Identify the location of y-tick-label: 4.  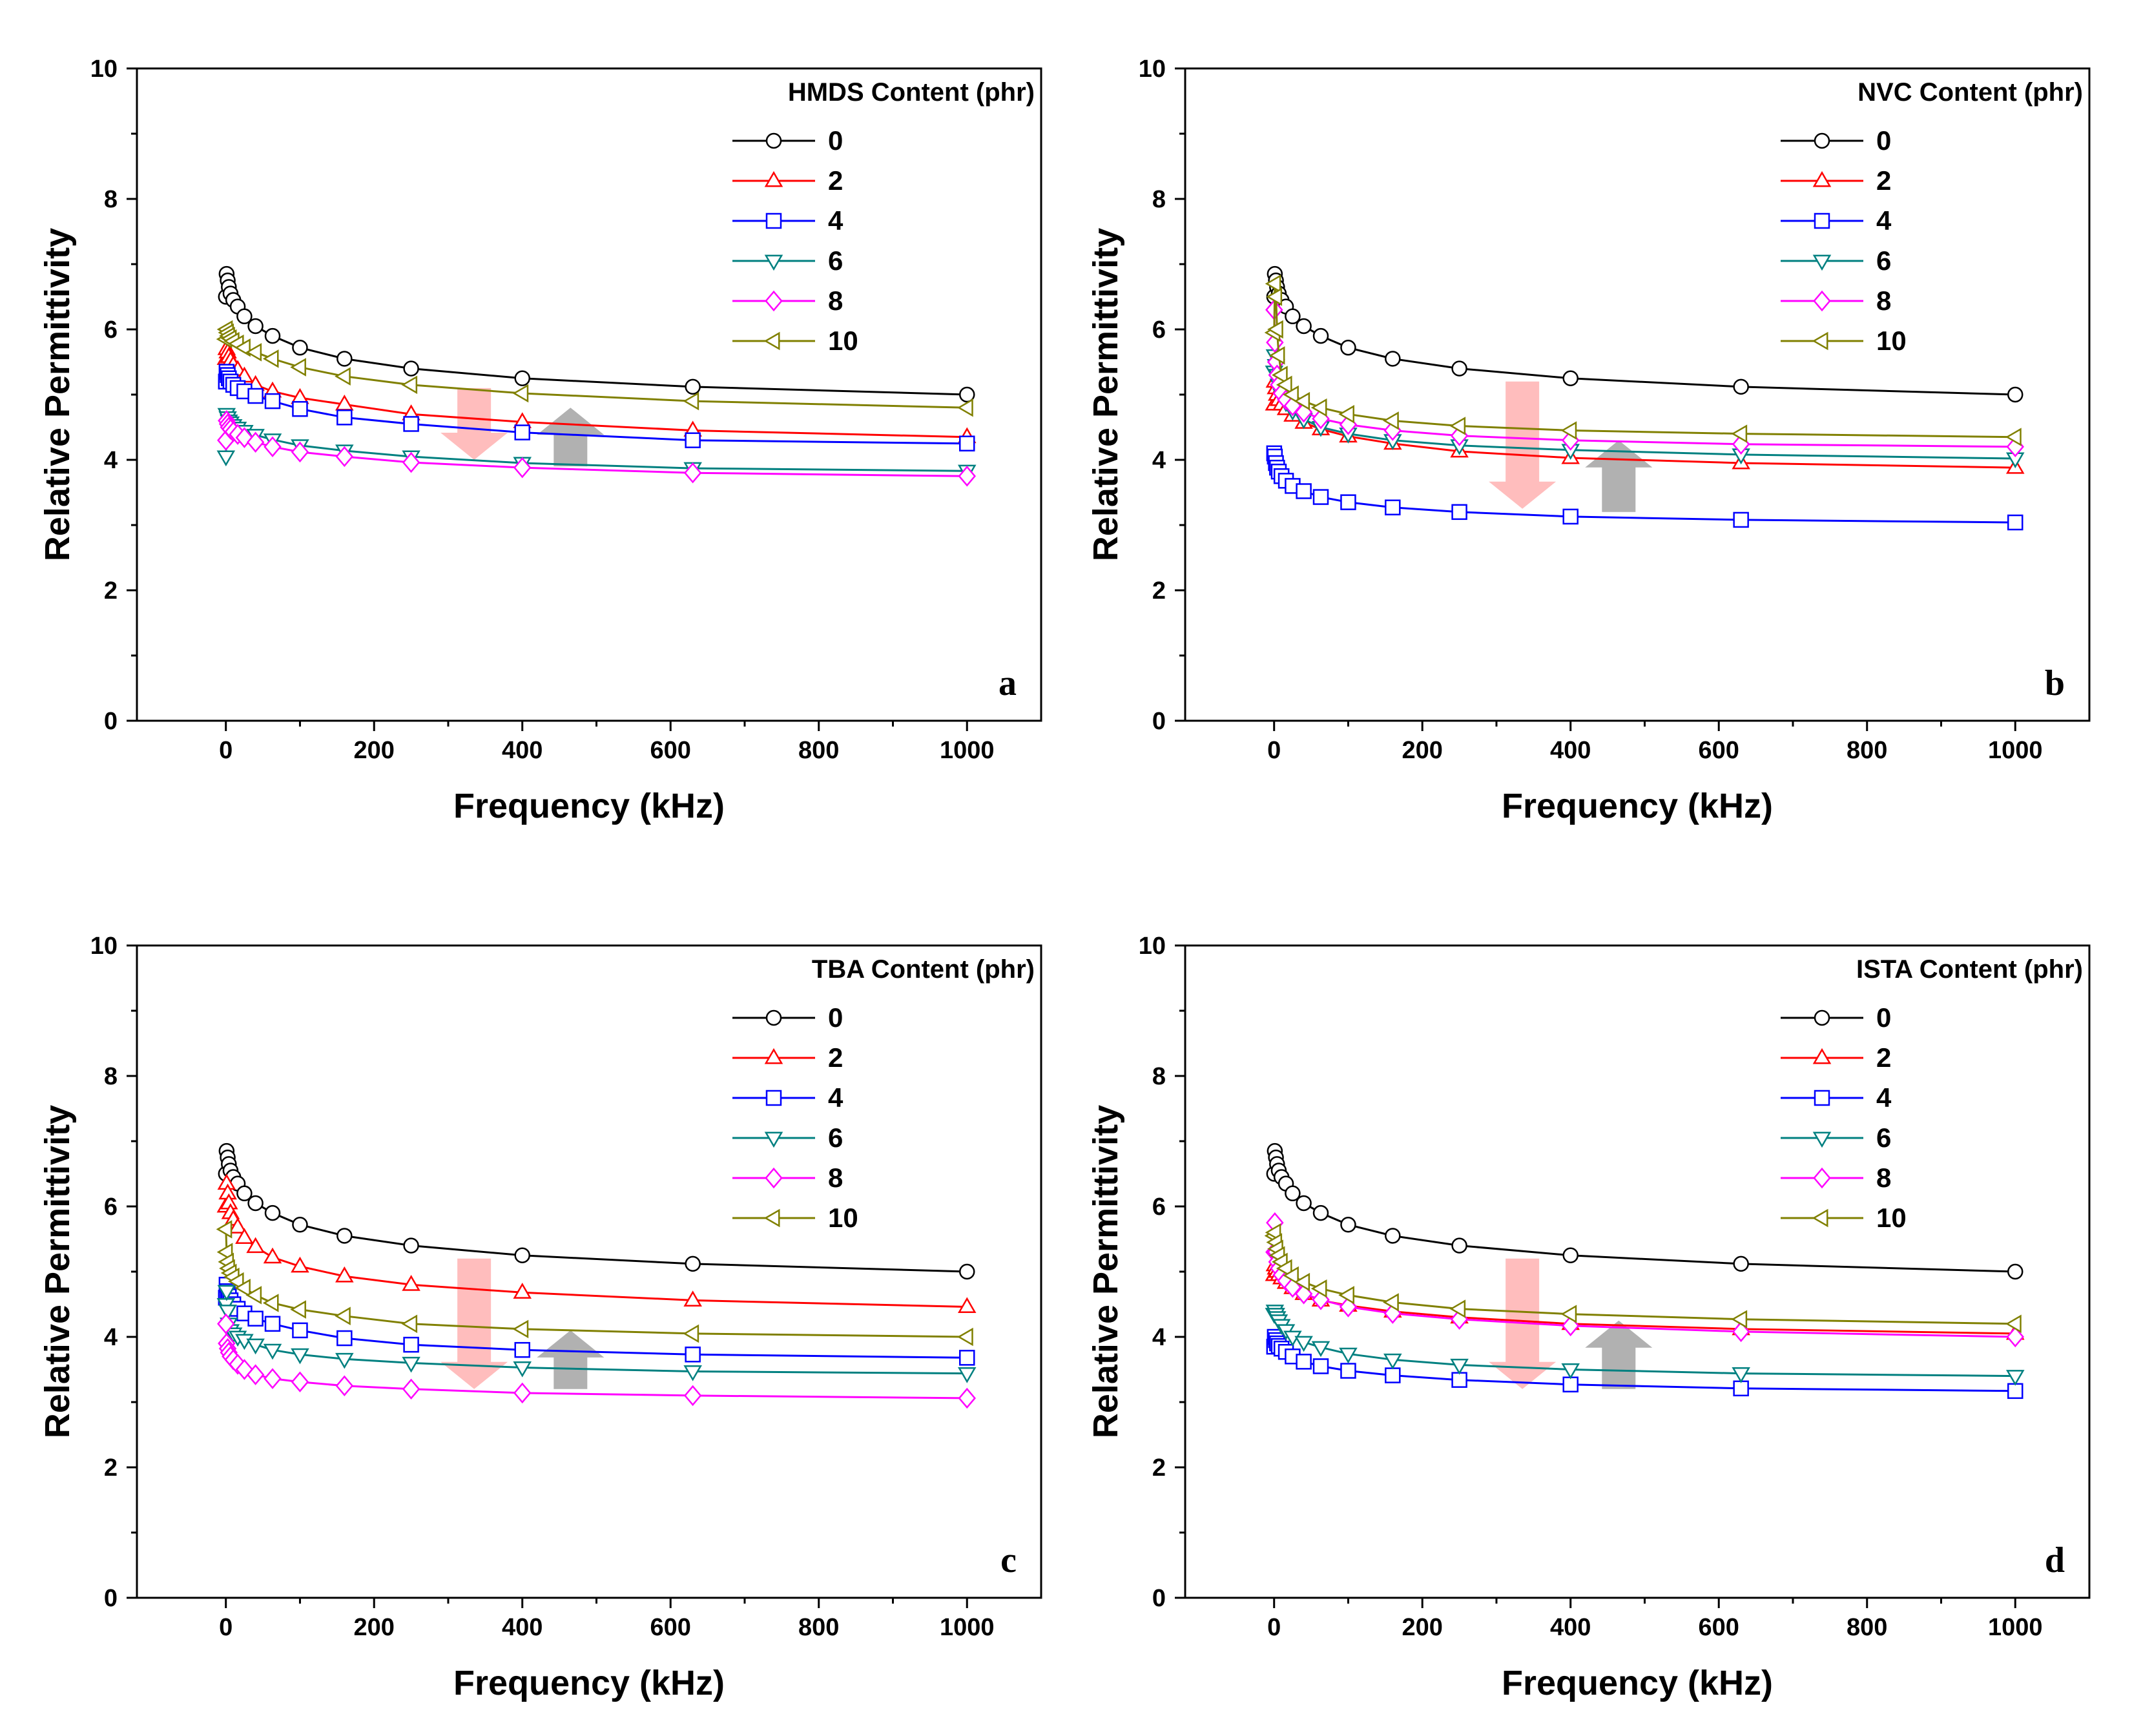
(111, 460).